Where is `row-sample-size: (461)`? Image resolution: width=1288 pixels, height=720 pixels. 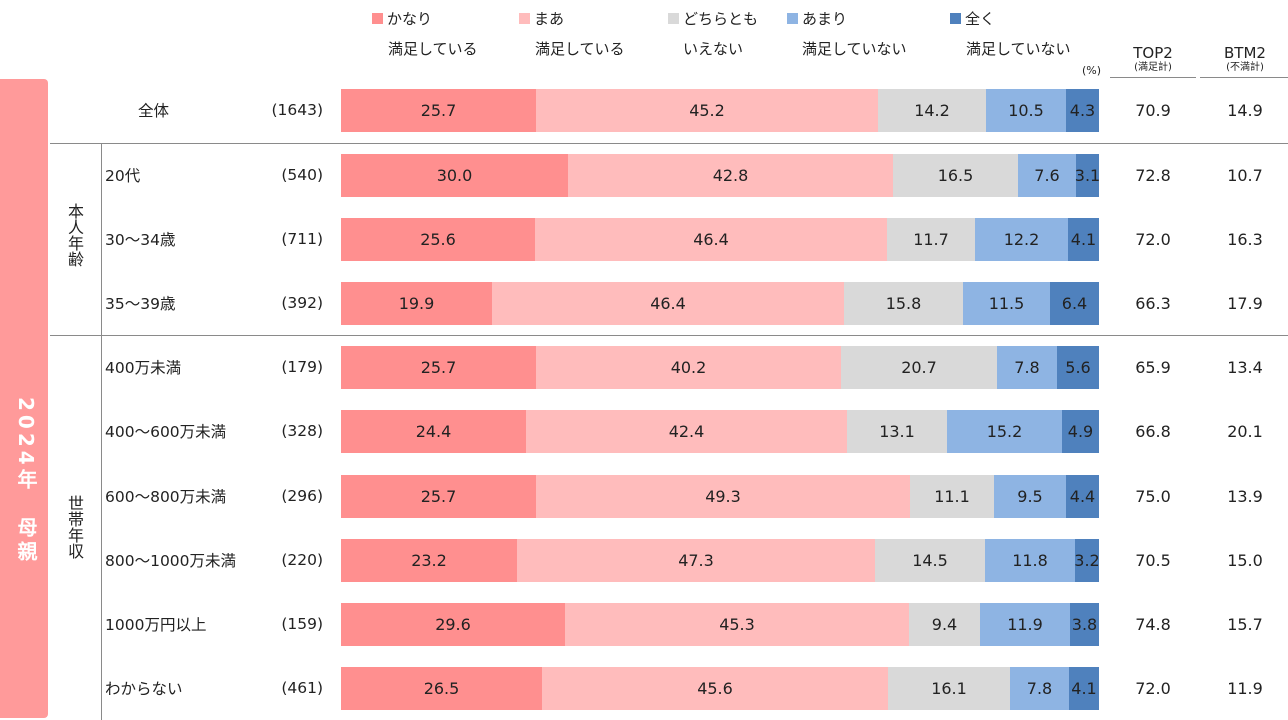 row-sample-size: (461) is located at coordinates (302, 688).